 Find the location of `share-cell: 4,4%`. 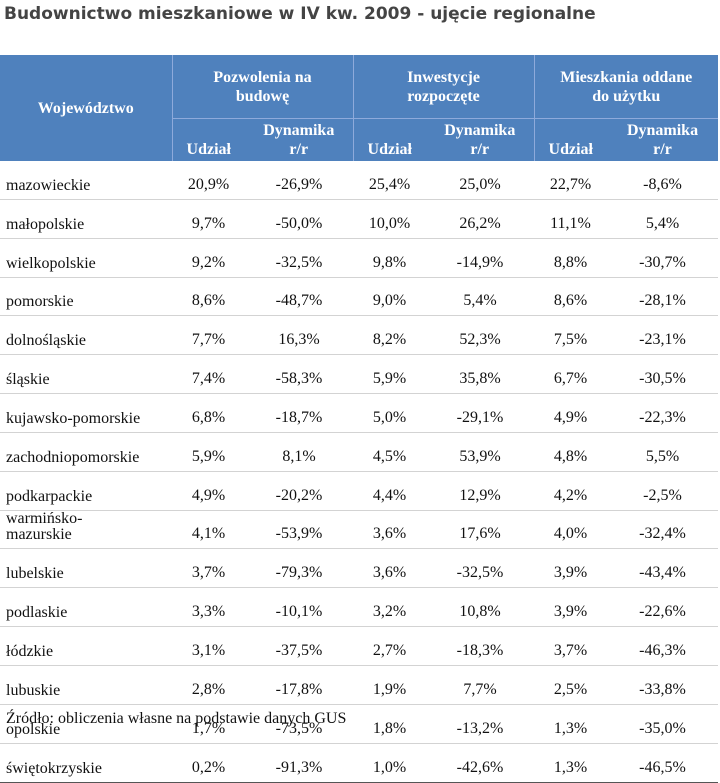

share-cell: 4,4% is located at coordinates (389, 491).